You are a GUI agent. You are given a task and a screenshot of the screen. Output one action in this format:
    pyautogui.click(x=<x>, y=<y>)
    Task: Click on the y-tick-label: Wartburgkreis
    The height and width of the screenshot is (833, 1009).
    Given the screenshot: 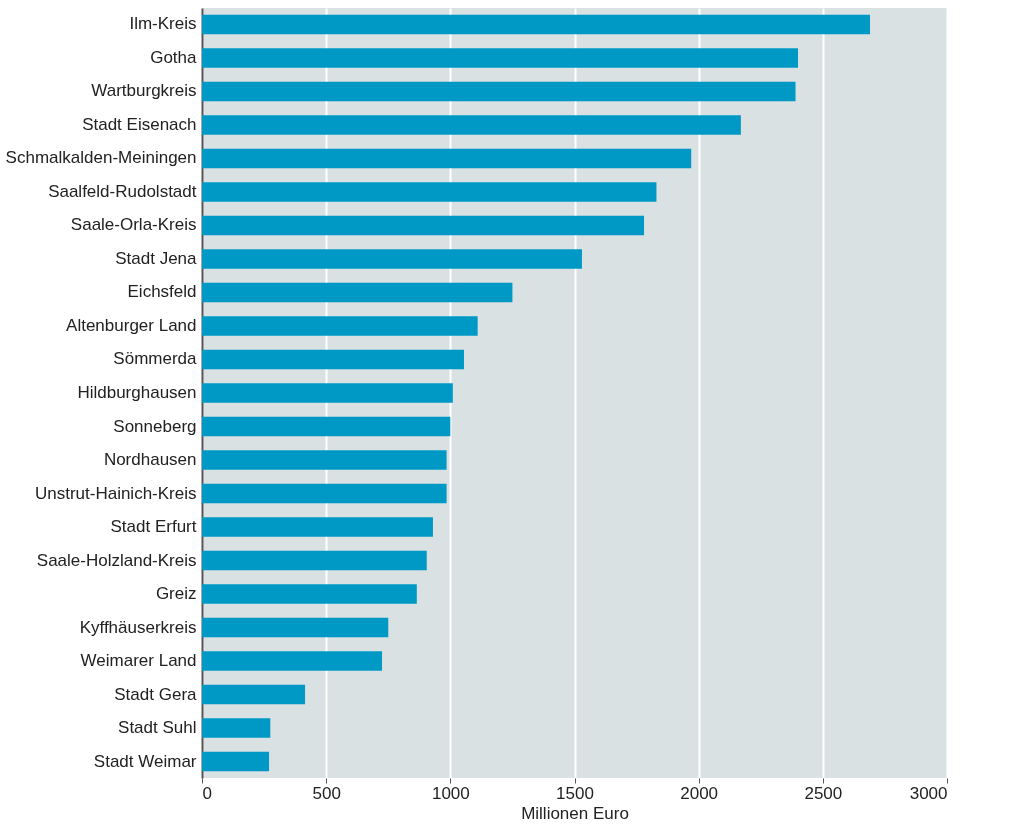 What is the action you would take?
    pyautogui.click(x=144, y=91)
    